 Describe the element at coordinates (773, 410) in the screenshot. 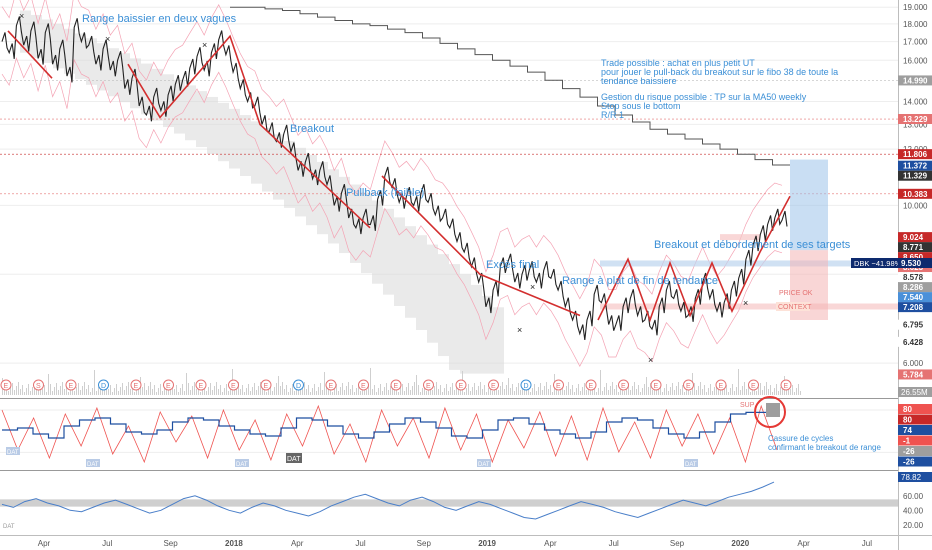

I see `oscillator-box-sup` at that location.